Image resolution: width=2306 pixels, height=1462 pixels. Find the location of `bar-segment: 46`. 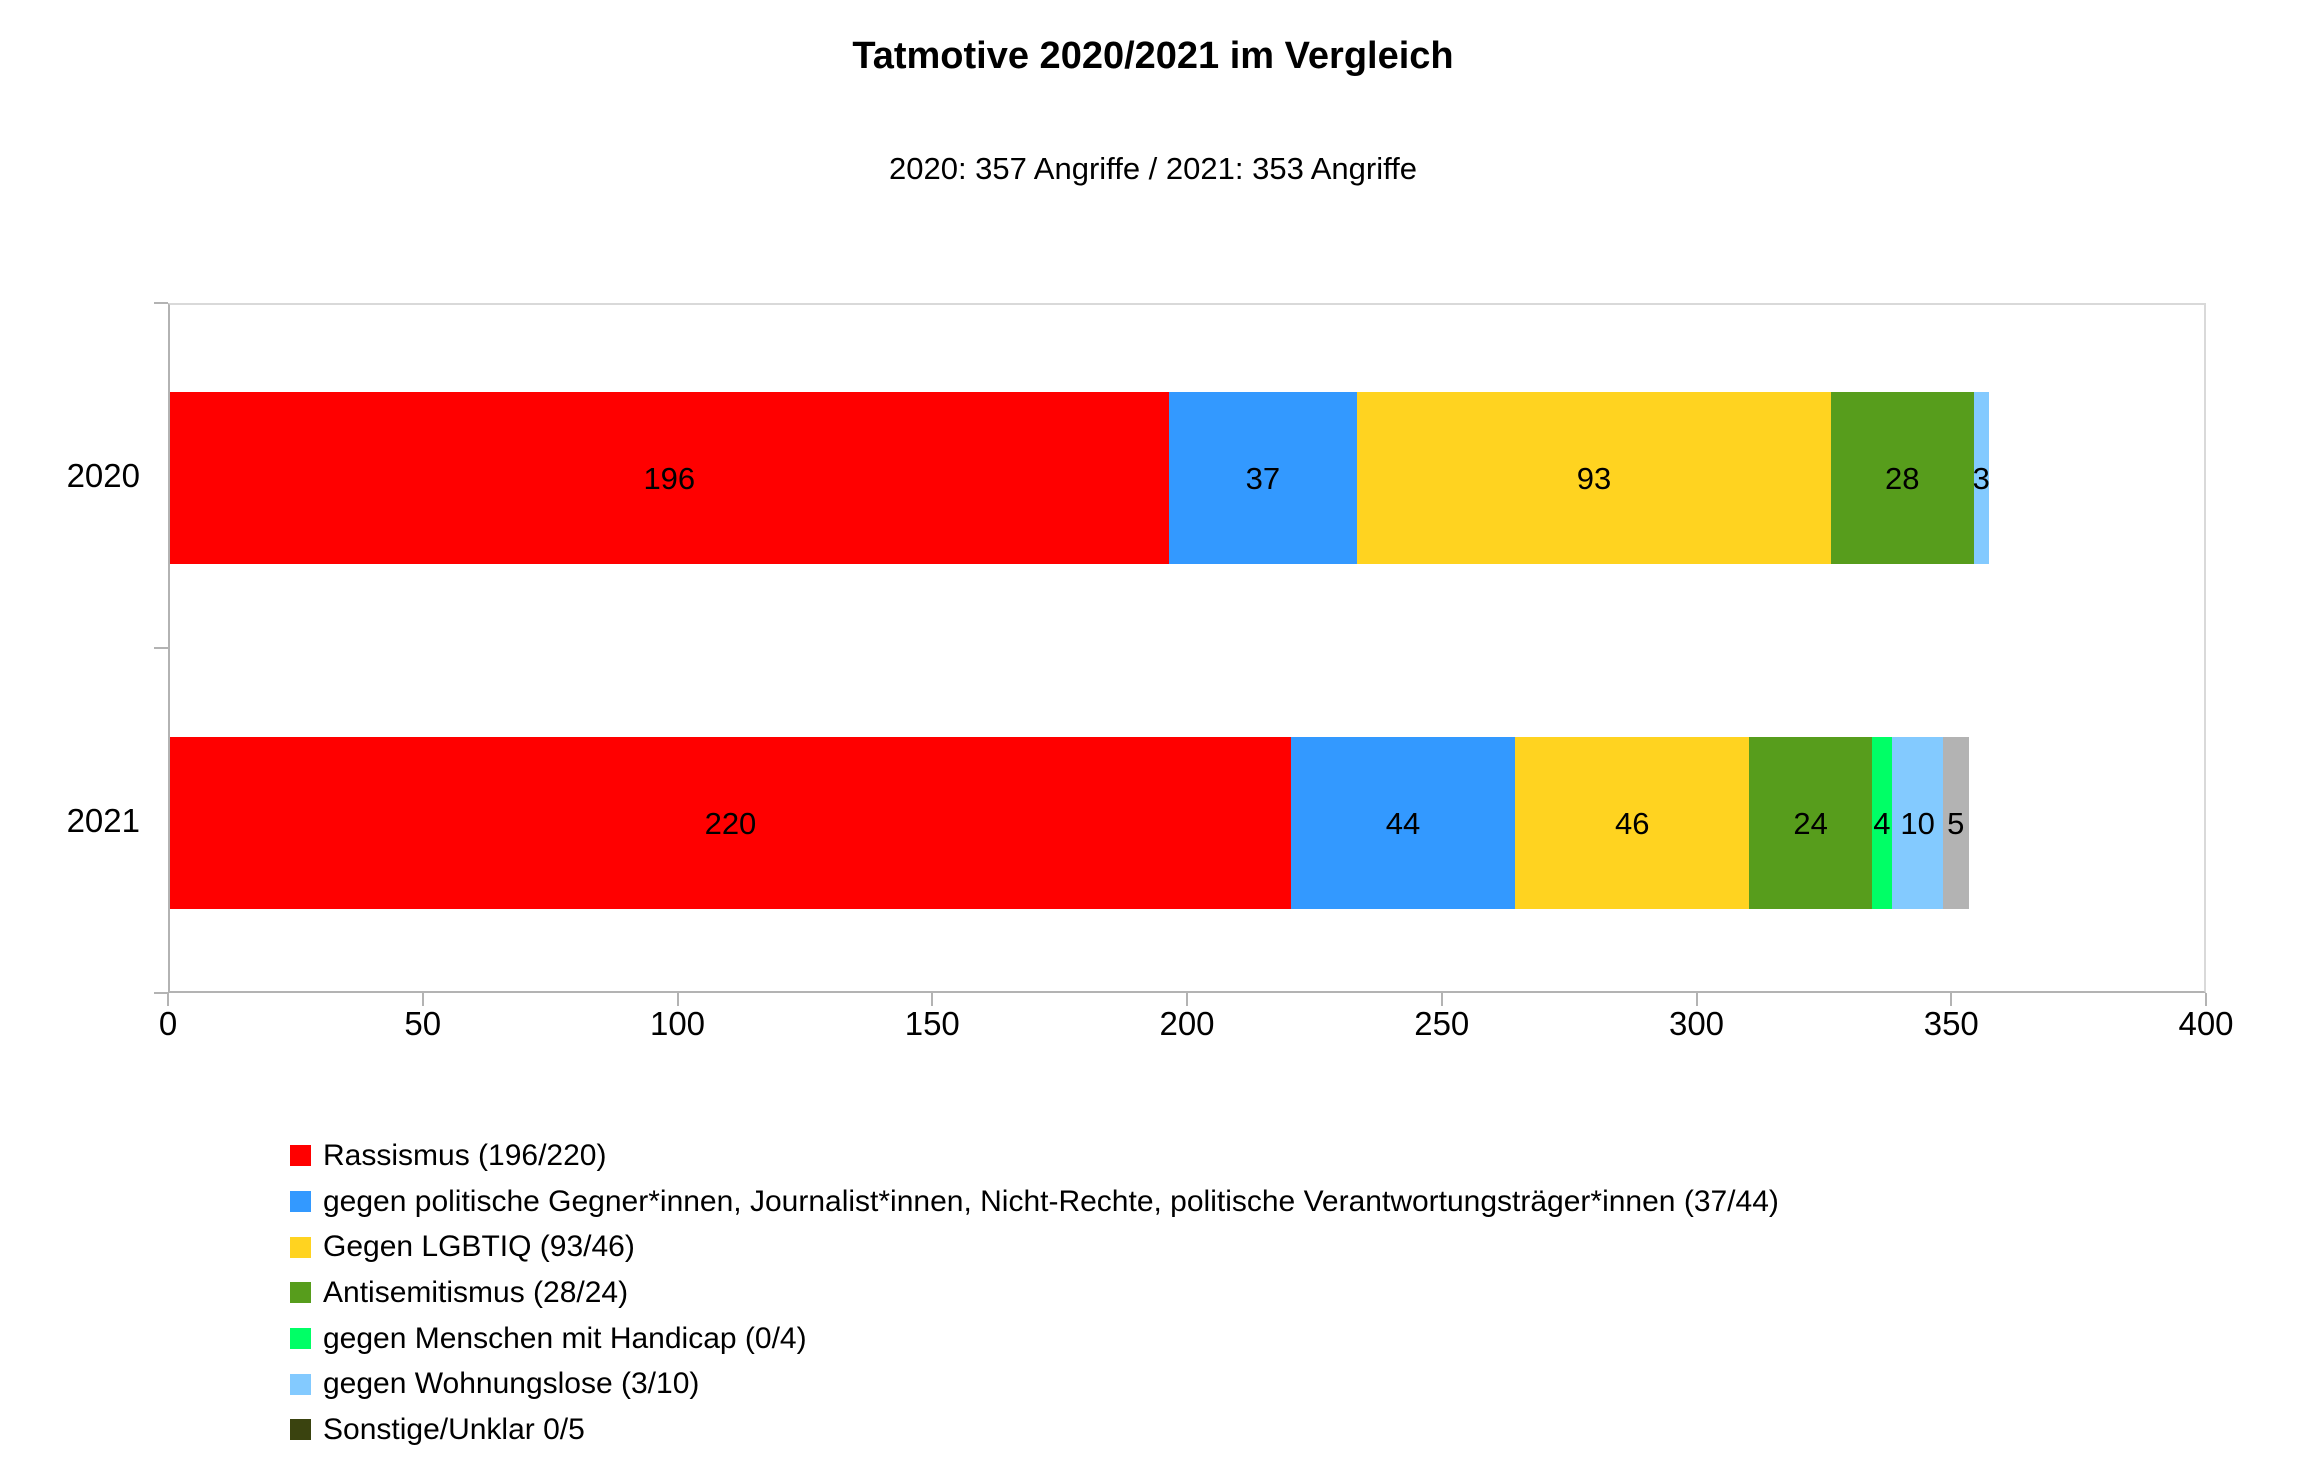

bar-segment: 46 is located at coordinates (1632, 823).